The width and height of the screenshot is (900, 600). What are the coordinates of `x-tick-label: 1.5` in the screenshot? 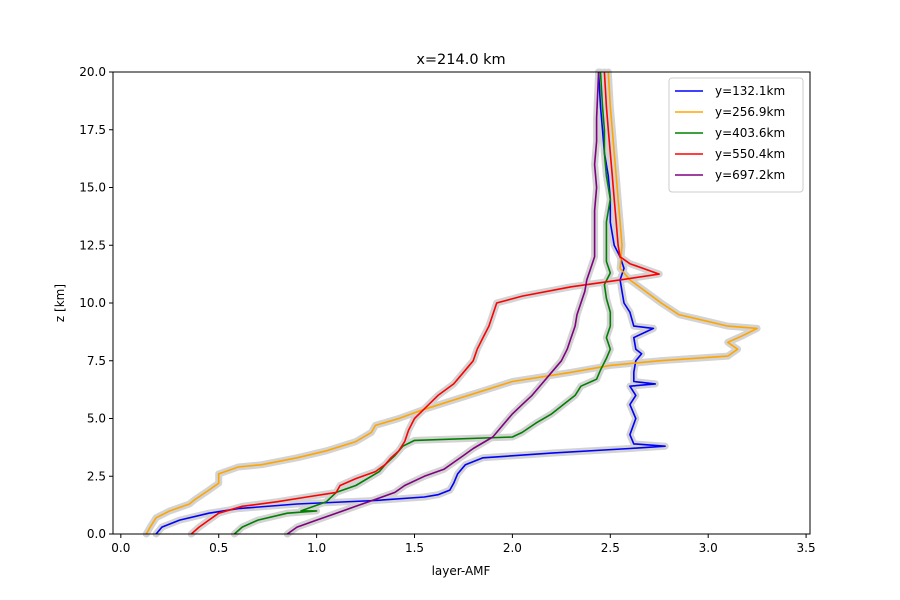 It's located at (414, 548).